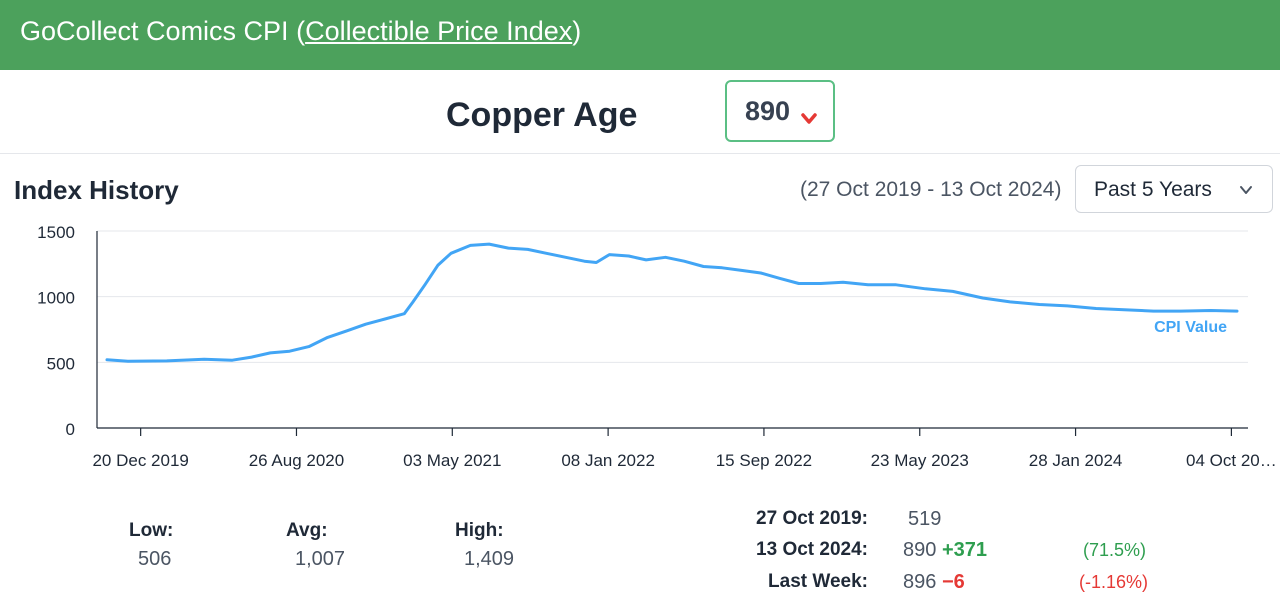 The image size is (1280, 602). Describe the element at coordinates (818, 581) in the screenshot. I see `compare-row-lastweek-label: Last Week:` at that location.